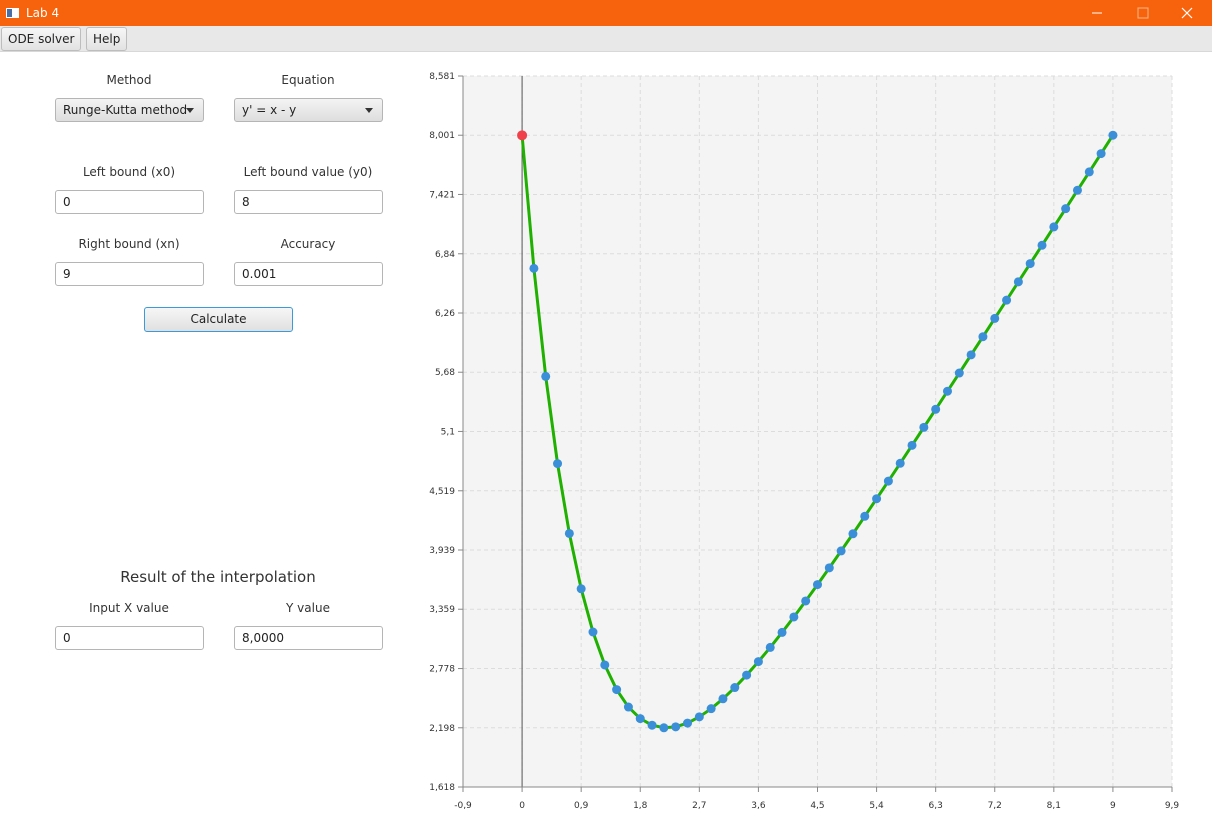  I want to click on x-tick-label: 4,5, so click(817, 806).